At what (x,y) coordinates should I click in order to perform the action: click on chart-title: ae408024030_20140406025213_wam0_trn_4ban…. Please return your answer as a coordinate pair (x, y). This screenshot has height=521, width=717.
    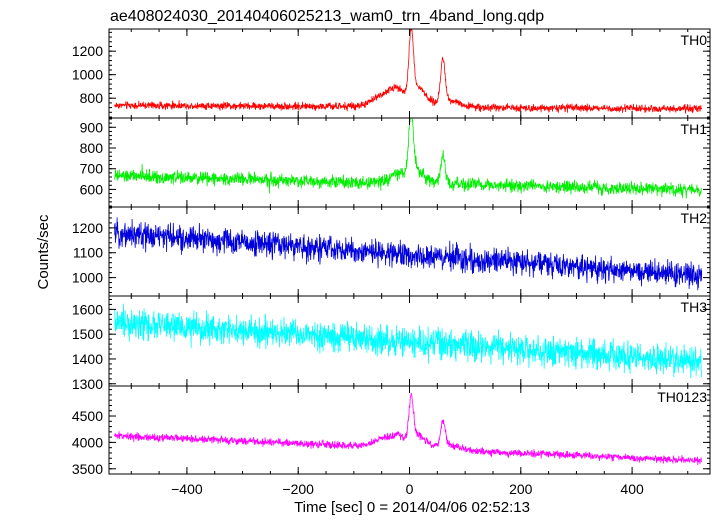
    Looking at the image, I should click on (327, 16).